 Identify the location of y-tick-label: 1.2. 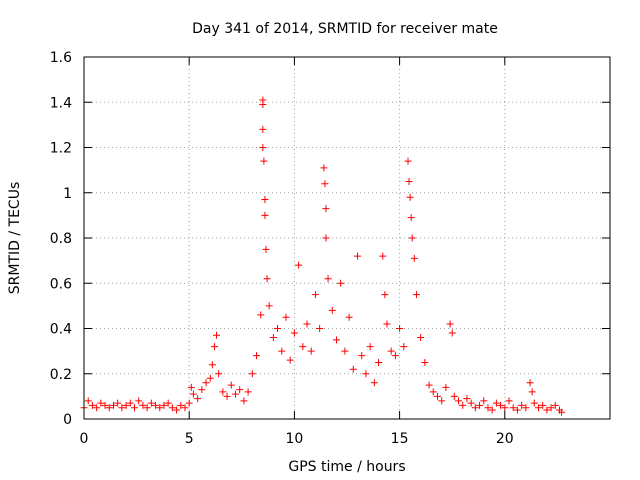
(61, 149).